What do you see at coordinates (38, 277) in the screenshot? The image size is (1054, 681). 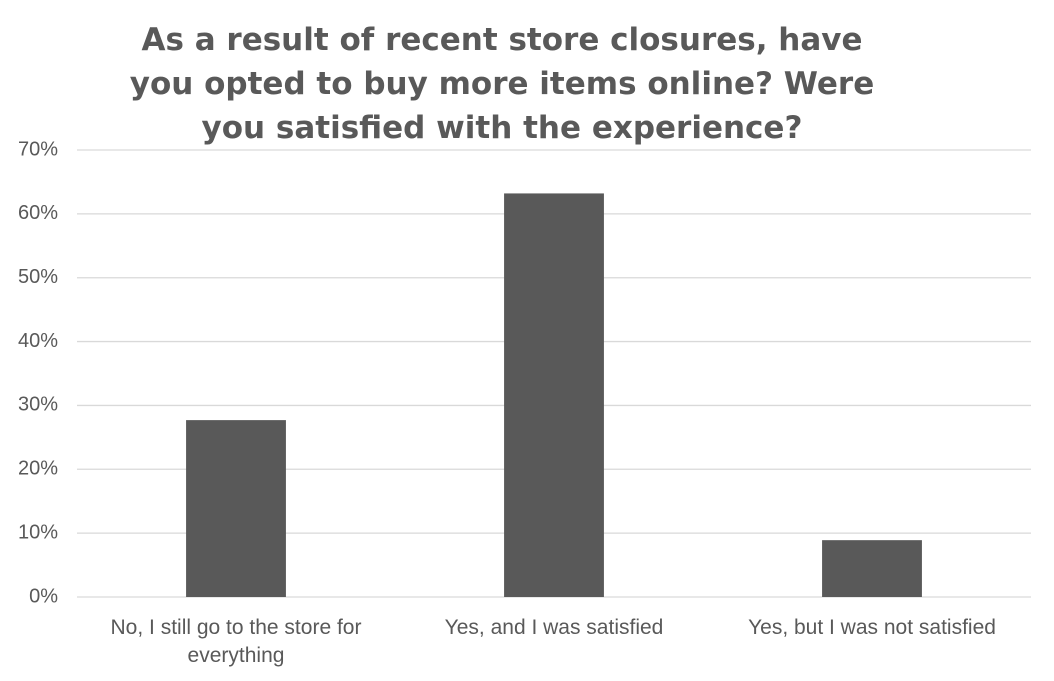 I see `y-tick-label: 50%` at bounding box center [38, 277].